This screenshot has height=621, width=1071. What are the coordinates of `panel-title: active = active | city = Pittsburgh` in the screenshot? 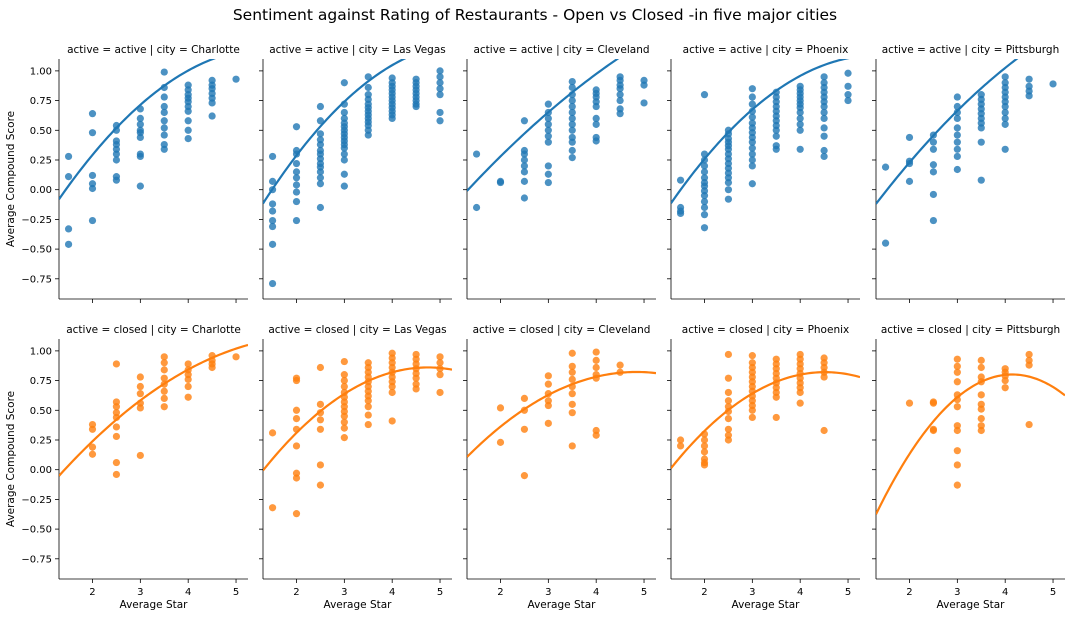 It's located at (971, 50).